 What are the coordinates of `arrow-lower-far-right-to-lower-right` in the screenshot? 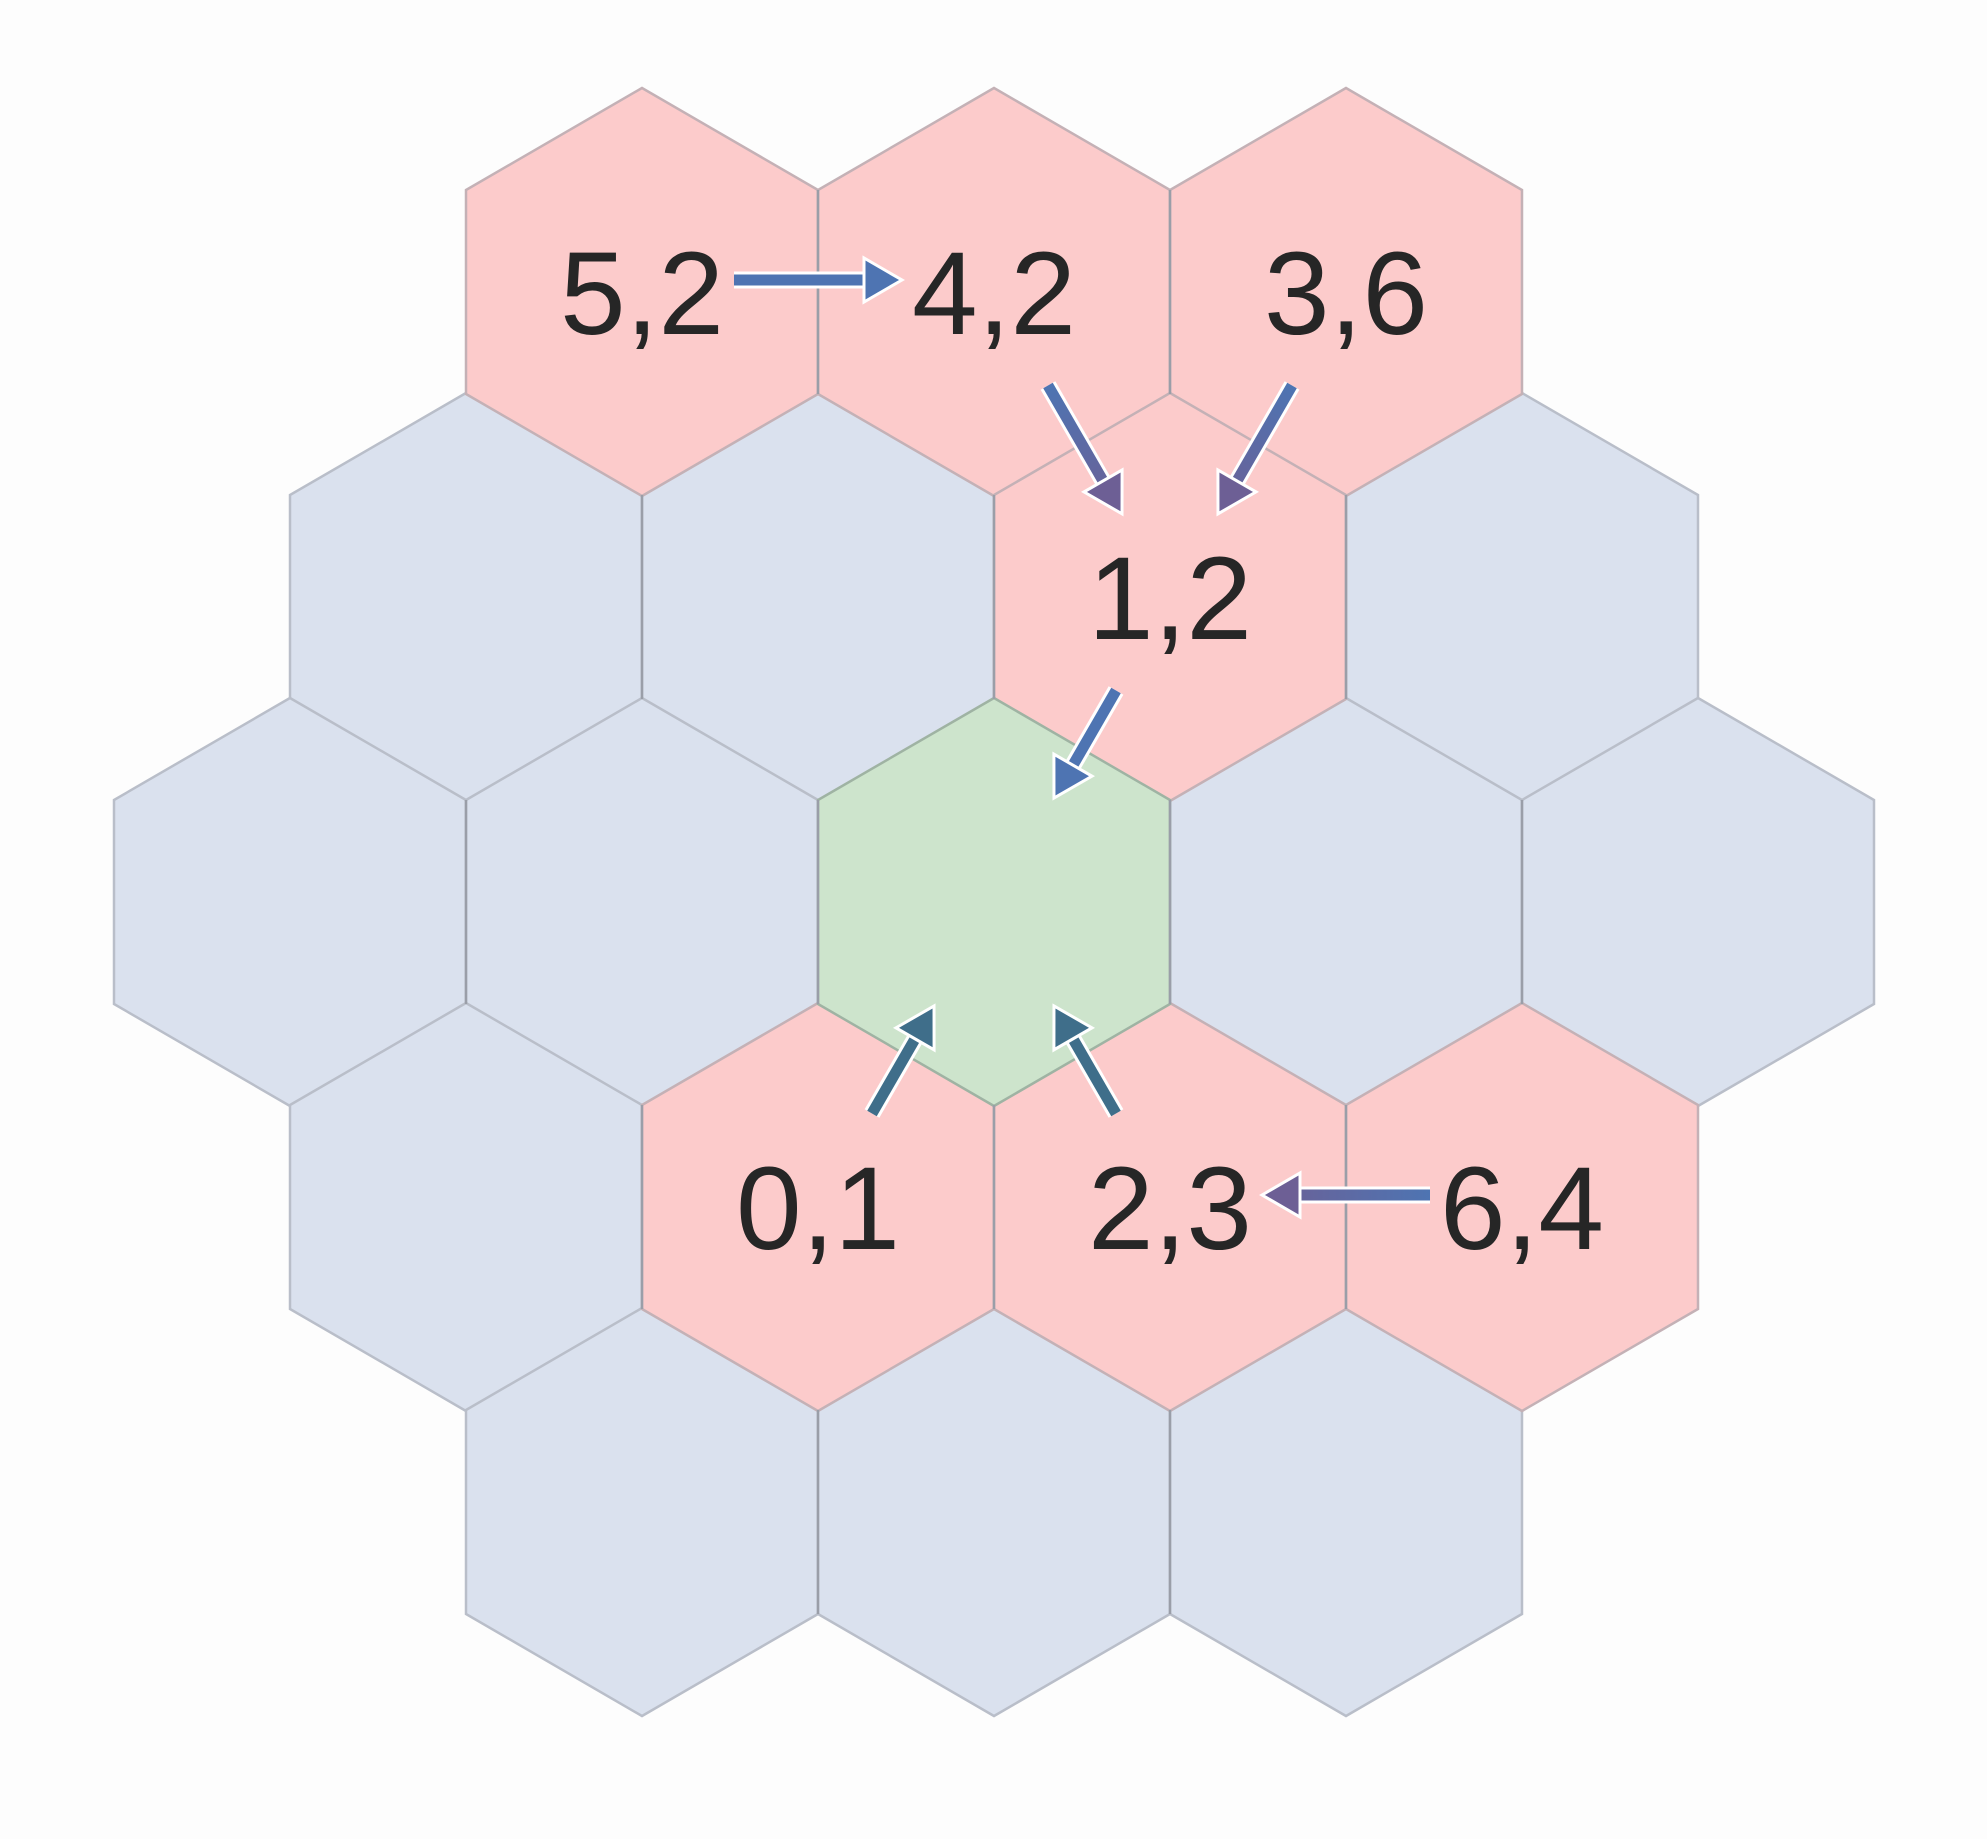 It's located at (1344, 1195).